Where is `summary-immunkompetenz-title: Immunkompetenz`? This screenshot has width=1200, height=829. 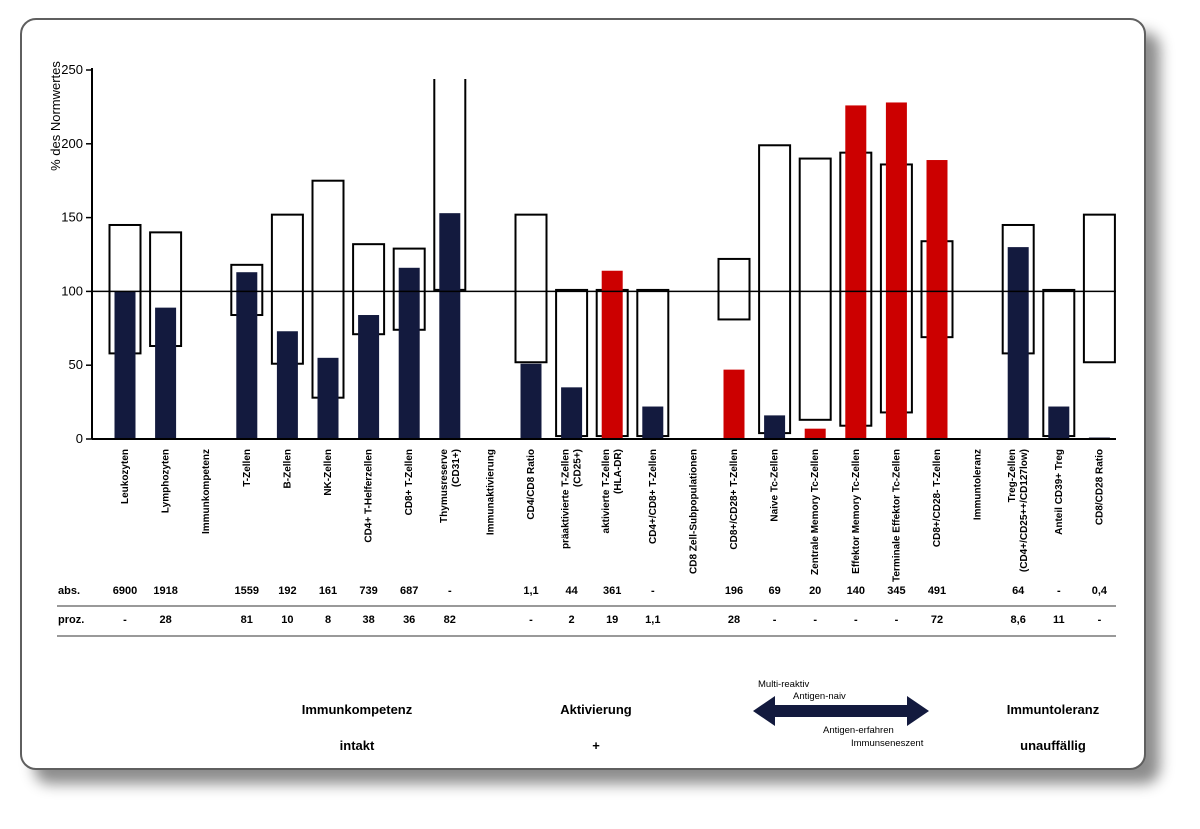 summary-immunkompetenz-title: Immunkompetenz is located at coordinates (357, 709).